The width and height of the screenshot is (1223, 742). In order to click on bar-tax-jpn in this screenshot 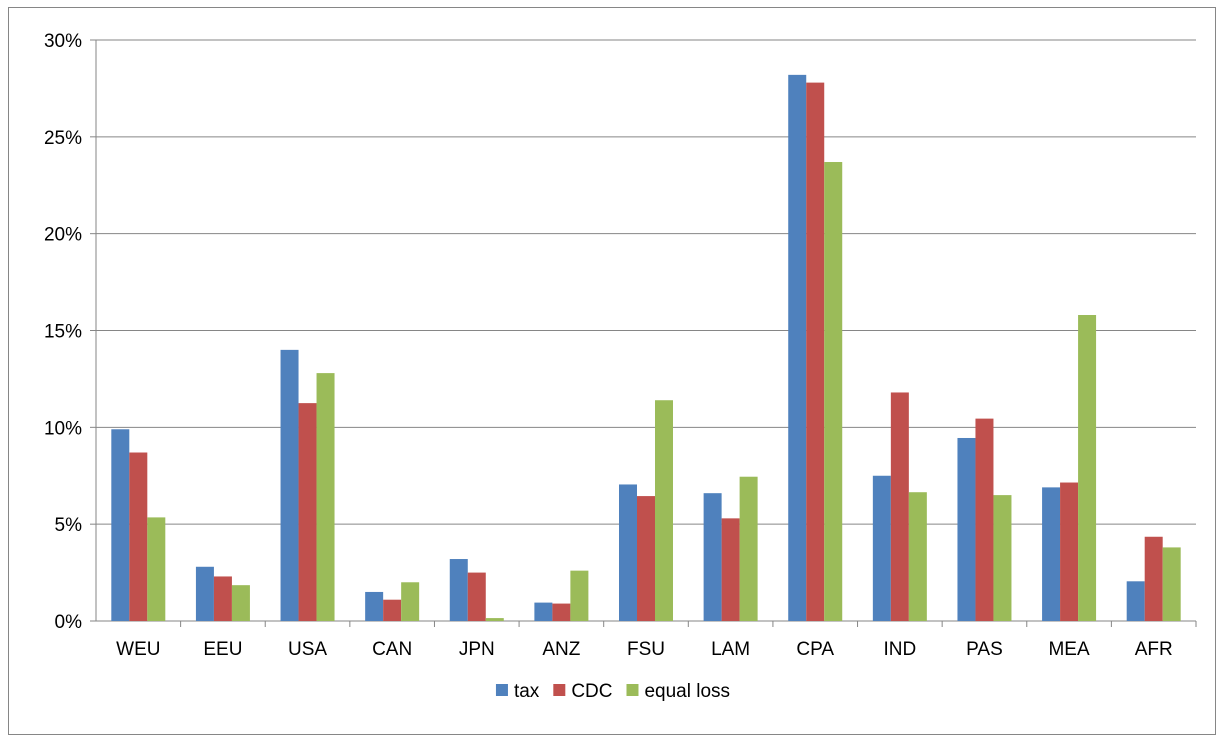, I will do `click(458, 590)`.